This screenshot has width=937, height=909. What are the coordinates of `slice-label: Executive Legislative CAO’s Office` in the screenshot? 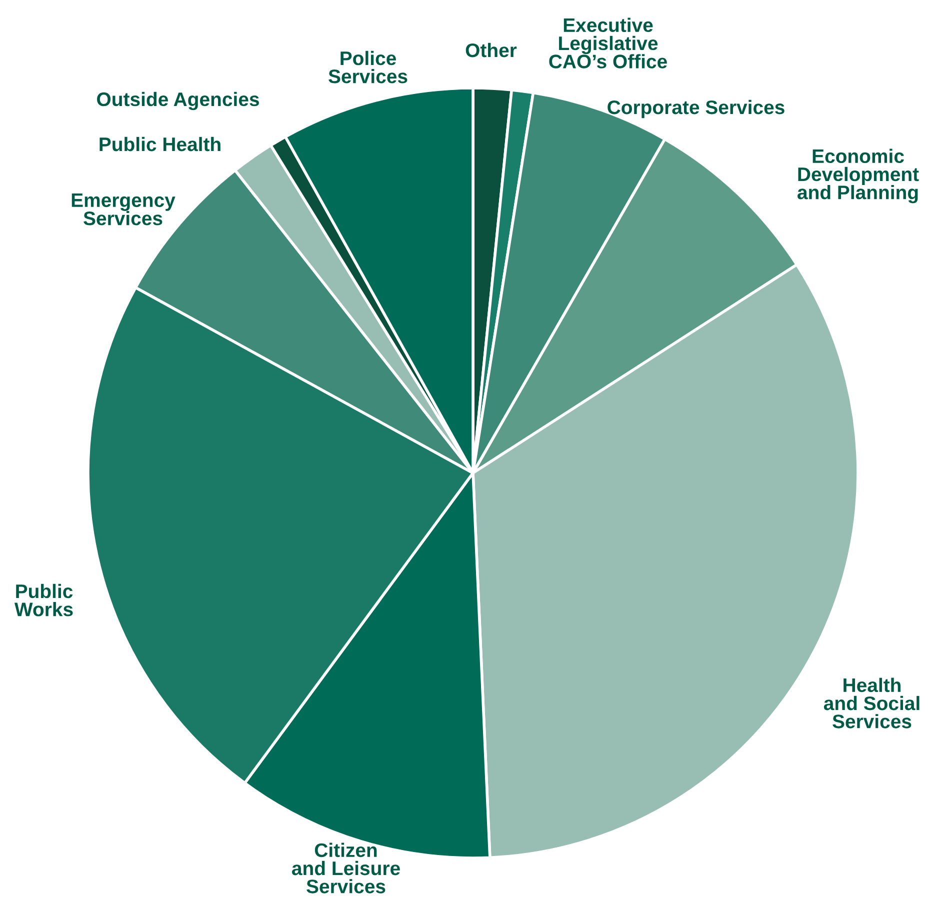 It's located at (608, 43).